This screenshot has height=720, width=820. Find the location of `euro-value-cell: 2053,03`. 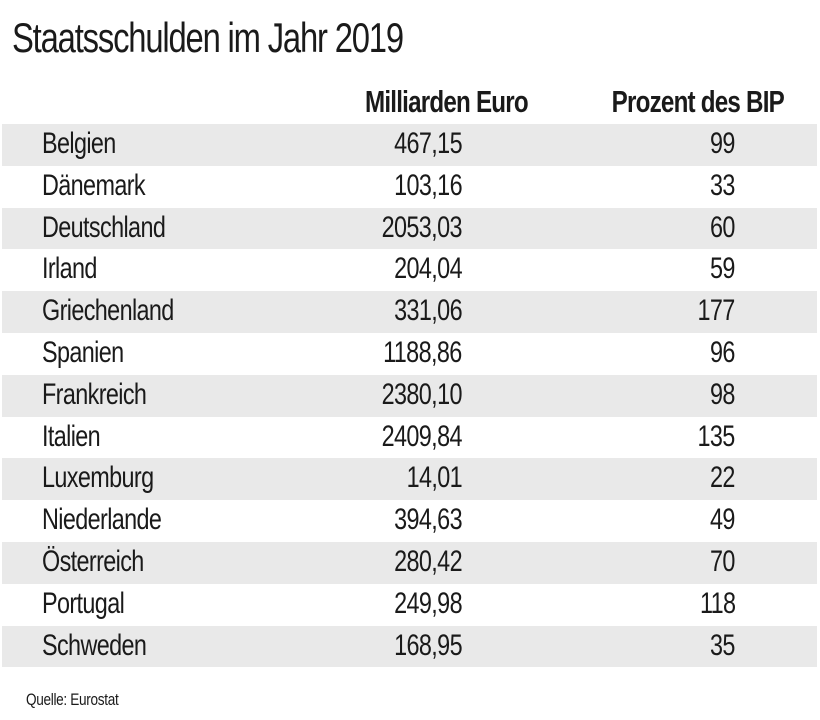

euro-value-cell: 2053,03 is located at coordinates (422, 227).